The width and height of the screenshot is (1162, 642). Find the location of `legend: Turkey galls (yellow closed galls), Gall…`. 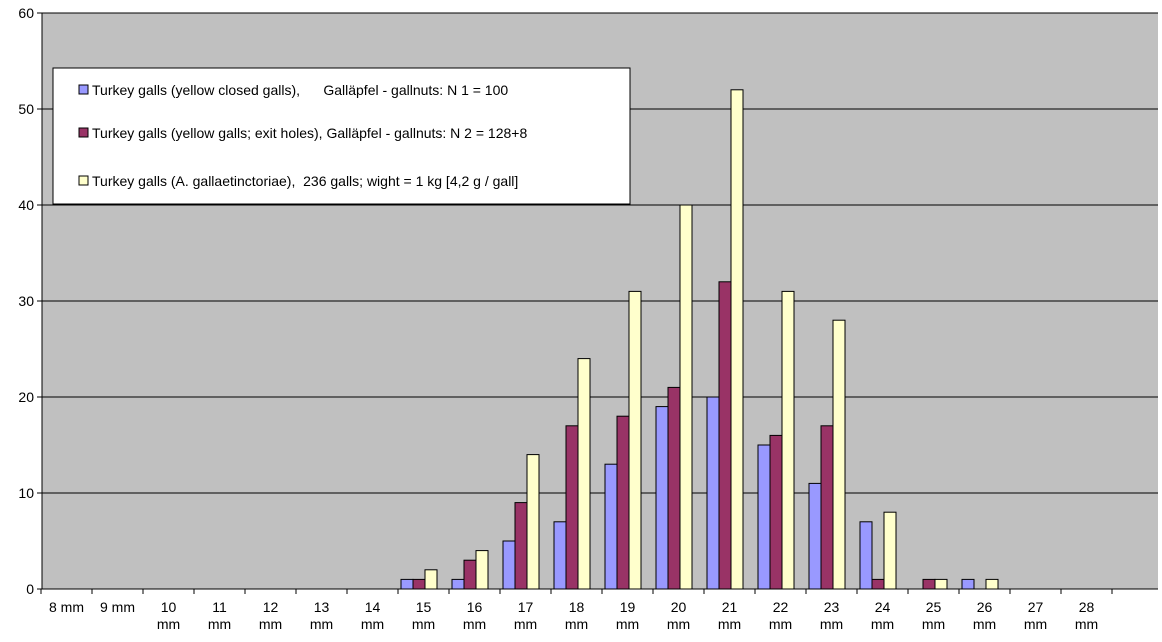

legend: Turkey galls (yellow closed galls), Gall… is located at coordinates (341, 136).